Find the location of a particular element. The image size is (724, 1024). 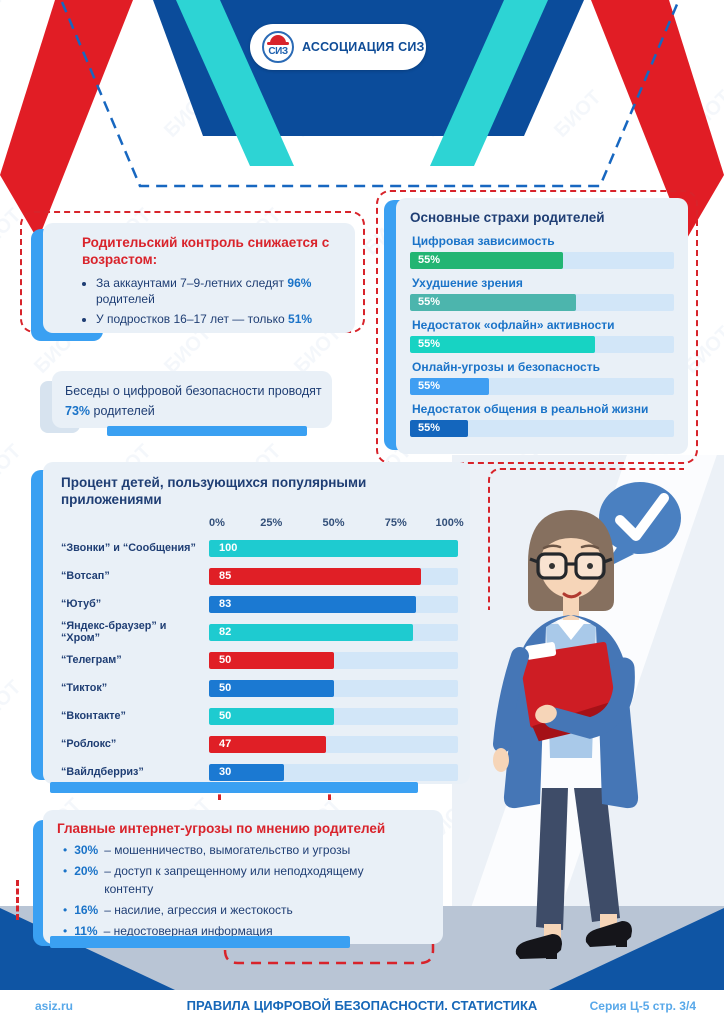

speech-bubble is located at coordinates (640, 526).